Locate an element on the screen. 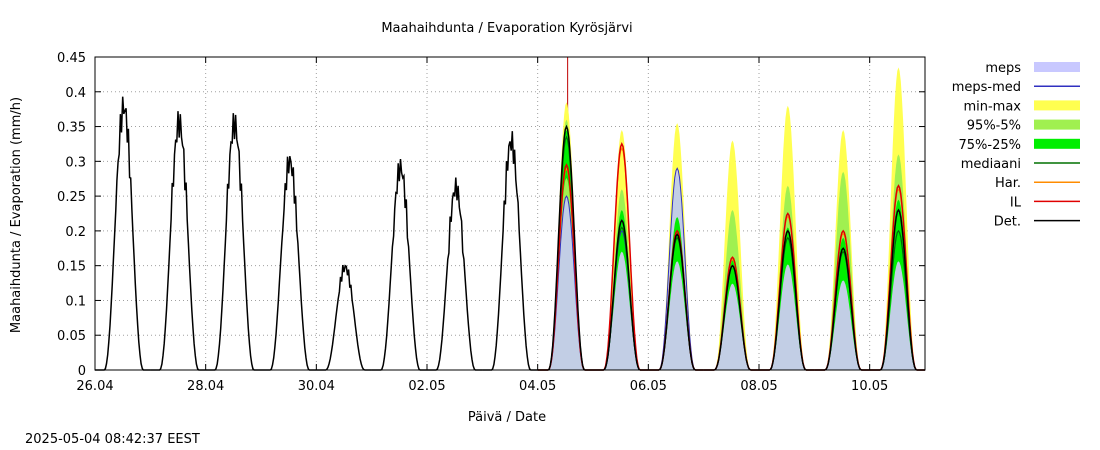 This screenshot has width=1100, height=450. legend-label: mediaani is located at coordinates (991, 164).